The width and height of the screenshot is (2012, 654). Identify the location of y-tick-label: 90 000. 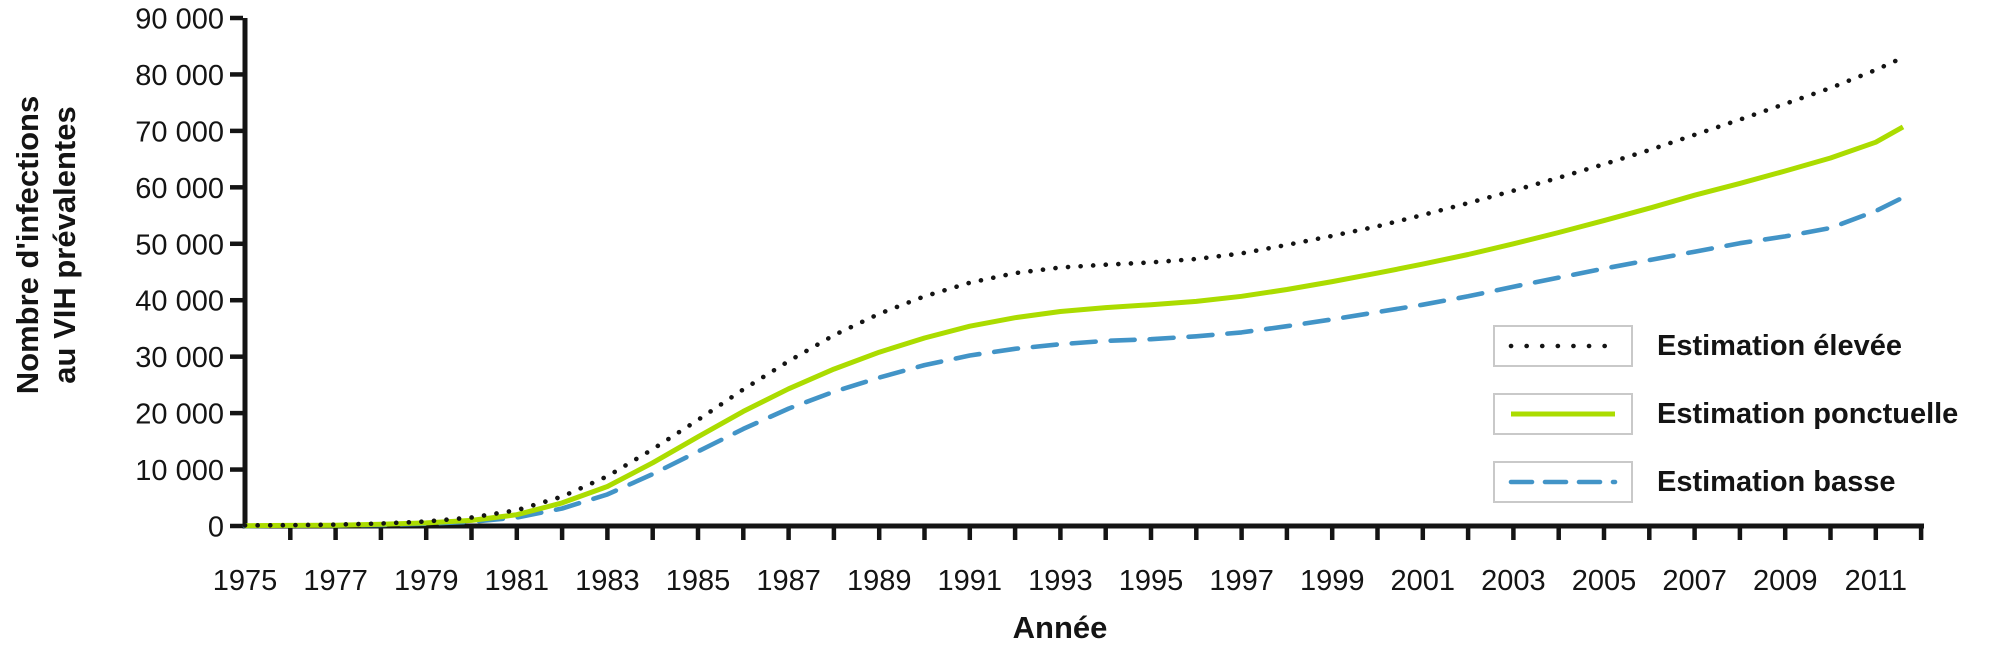
(179, 20).